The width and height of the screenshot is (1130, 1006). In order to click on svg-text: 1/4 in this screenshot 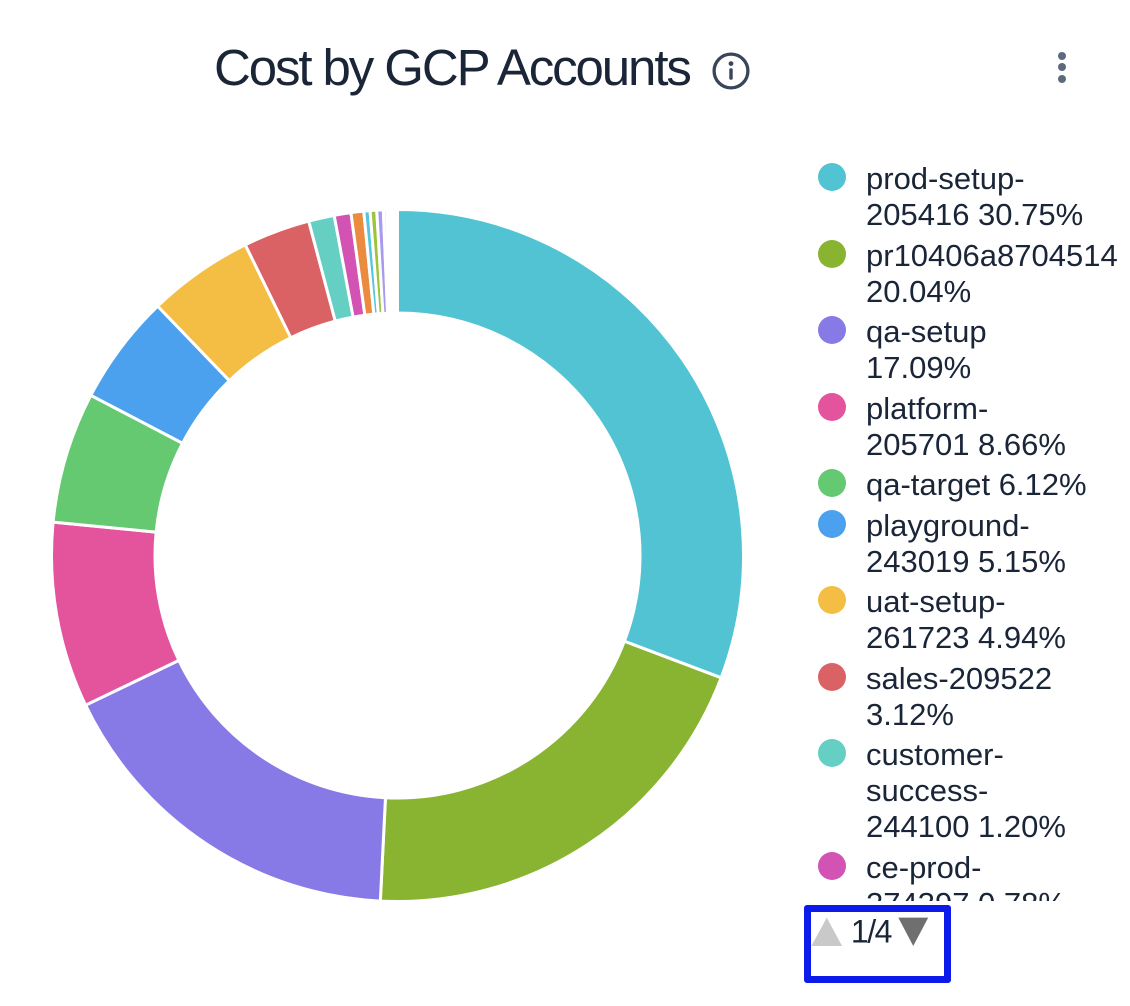, I will do `click(871, 931)`.